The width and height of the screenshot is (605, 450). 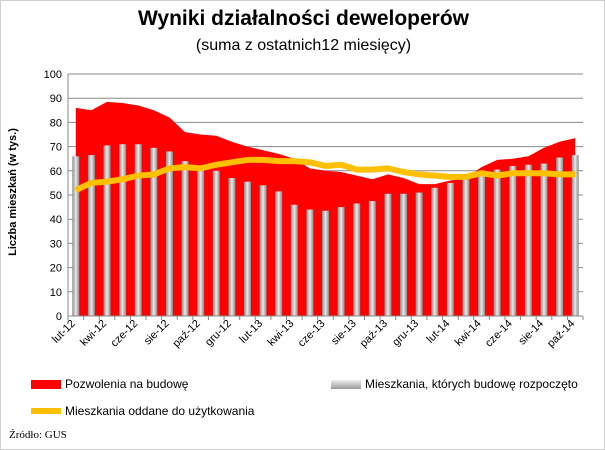 What do you see at coordinates (160, 411) in the screenshot?
I see `legend-label: Mieszkania oddane do użytkowania` at bounding box center [160, 411].